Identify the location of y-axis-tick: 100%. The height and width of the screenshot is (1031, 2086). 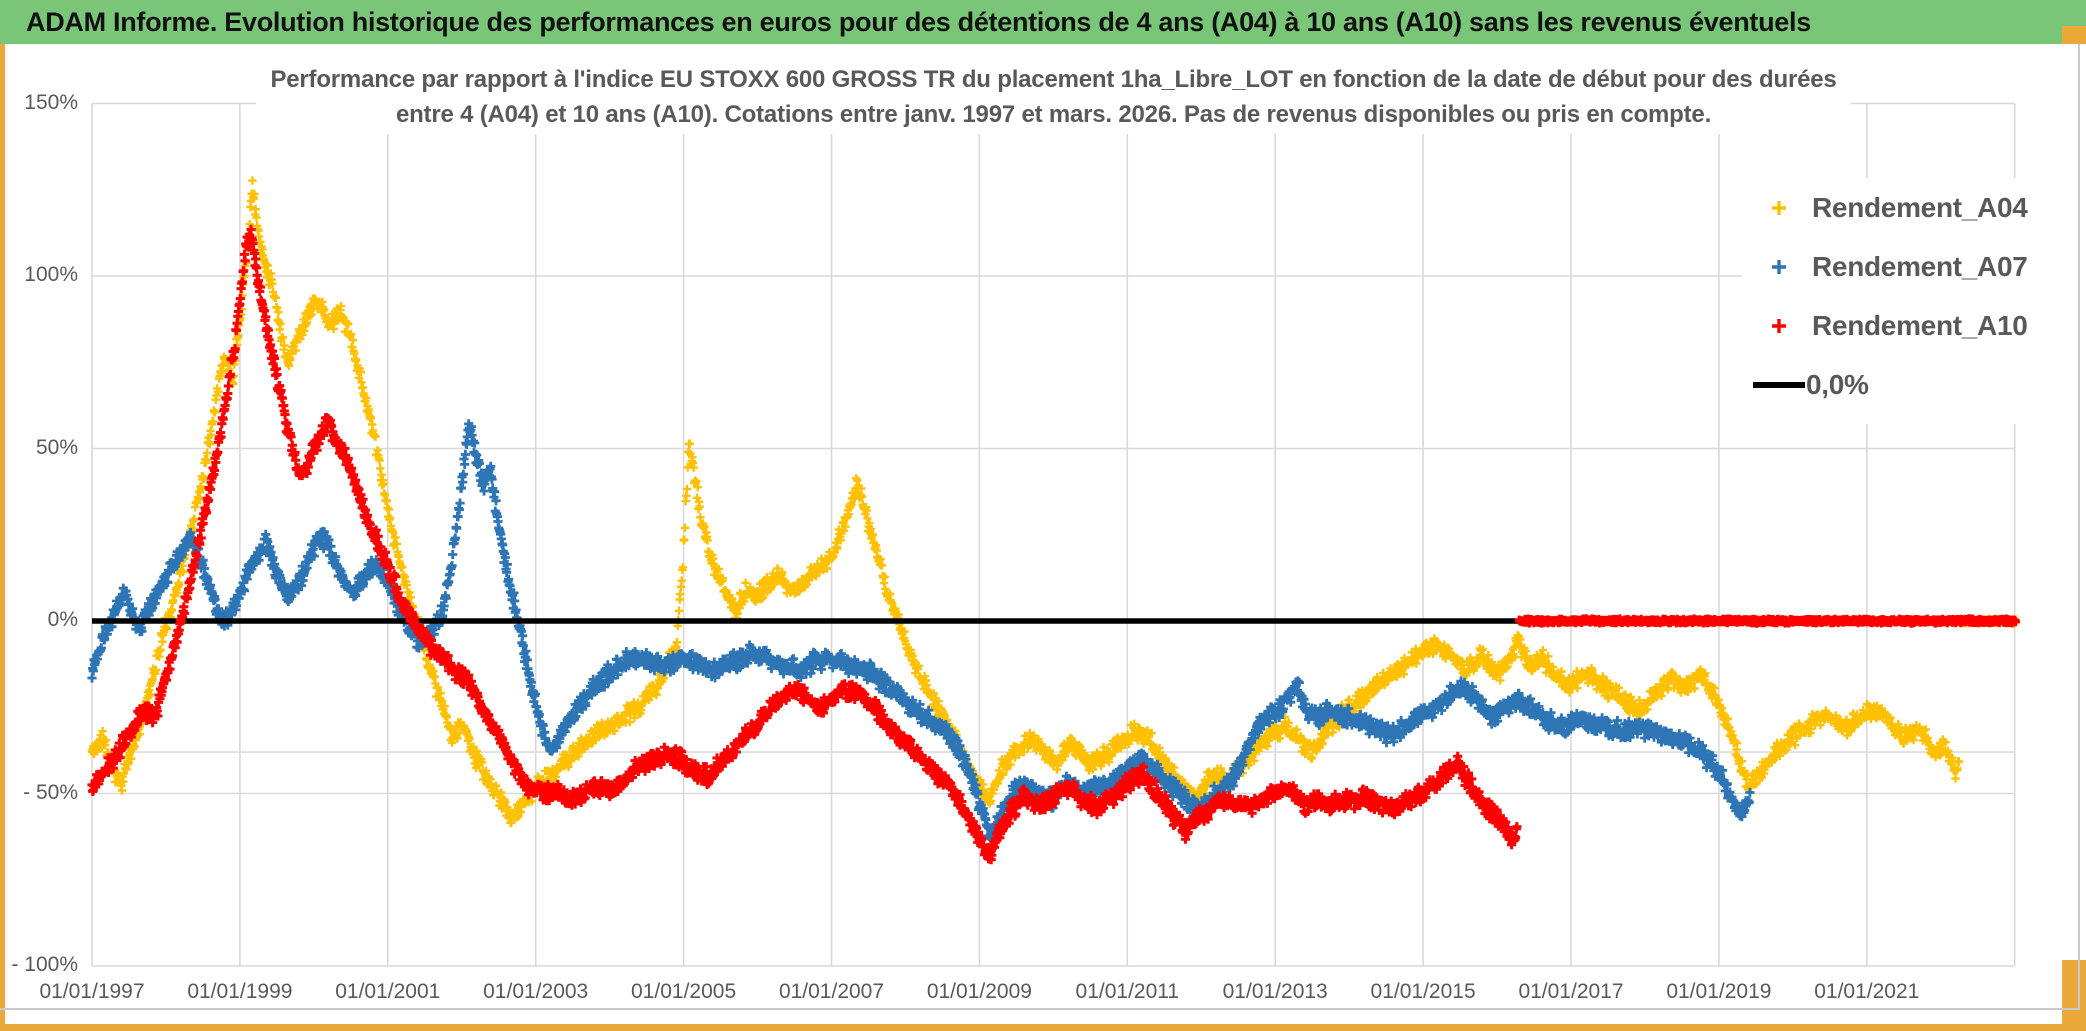
(51, 274).